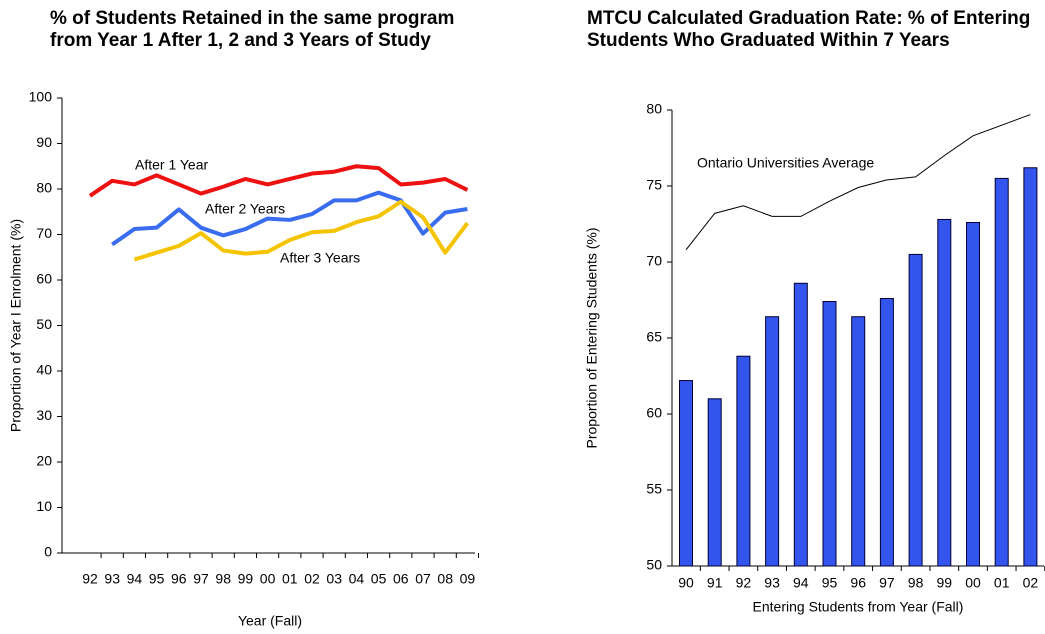 The width and height of the screenshot is (1045, 634). I want to click on x-tick-label: 09, so click(468, 579).